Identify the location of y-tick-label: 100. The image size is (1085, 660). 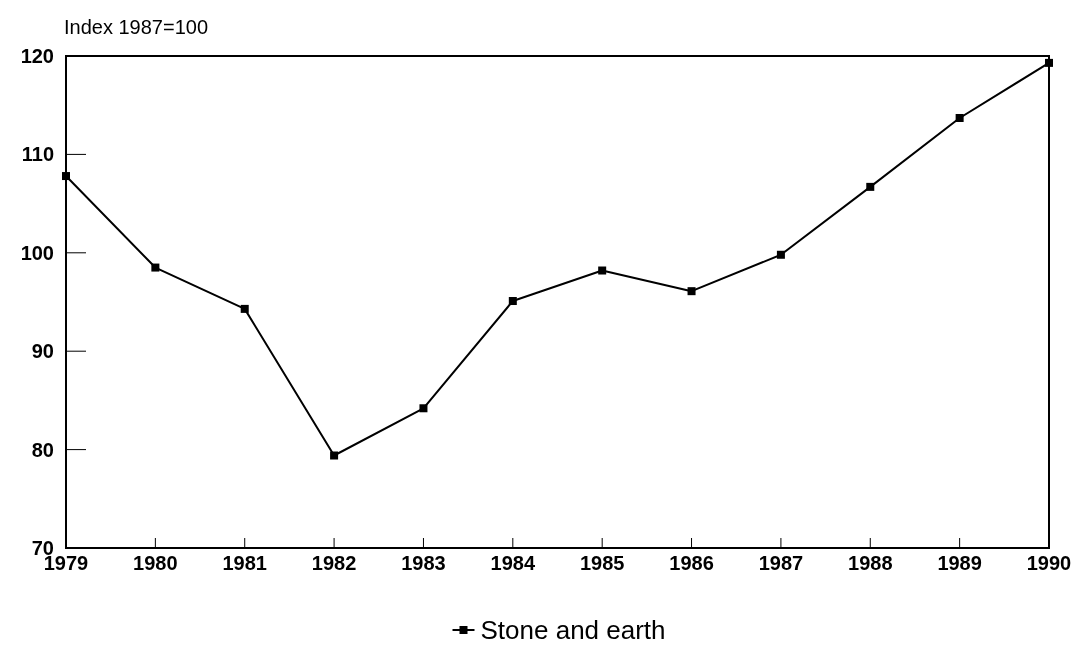
(37, 252).